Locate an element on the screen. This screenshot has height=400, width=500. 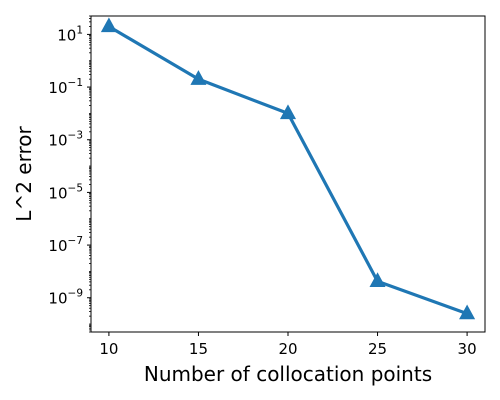
x-tick-label: 15 is located at coordinates (198, 349).